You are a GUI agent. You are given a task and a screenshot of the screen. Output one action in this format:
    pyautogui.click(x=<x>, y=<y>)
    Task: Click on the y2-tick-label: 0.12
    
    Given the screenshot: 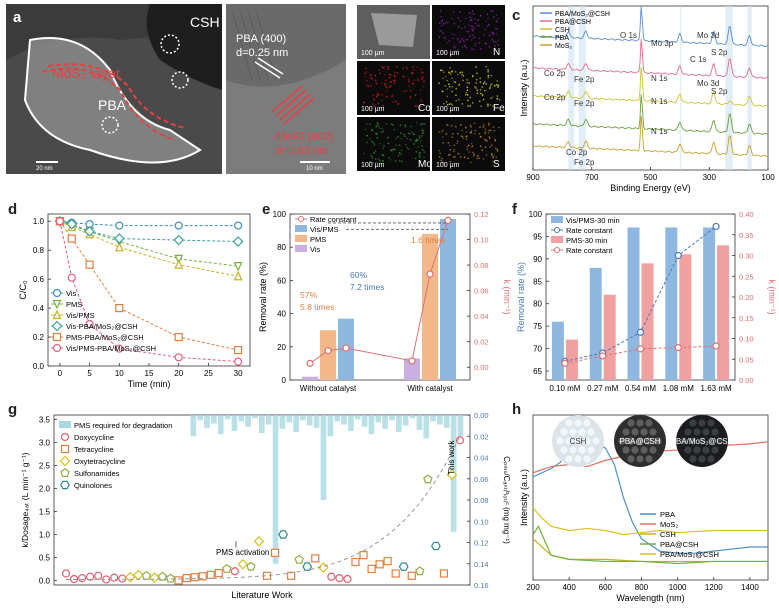 What is the action you would take?
    pyautogui.click(x=481, y=543)
    